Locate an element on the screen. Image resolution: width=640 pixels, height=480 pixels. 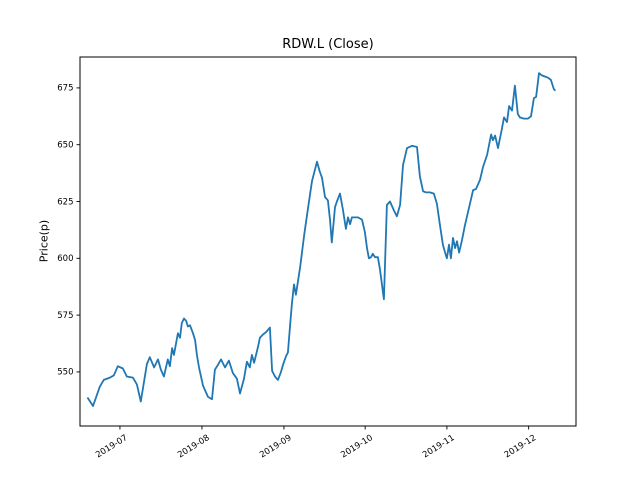
y-tick-label: 650 is located at coordinates (65, 146).